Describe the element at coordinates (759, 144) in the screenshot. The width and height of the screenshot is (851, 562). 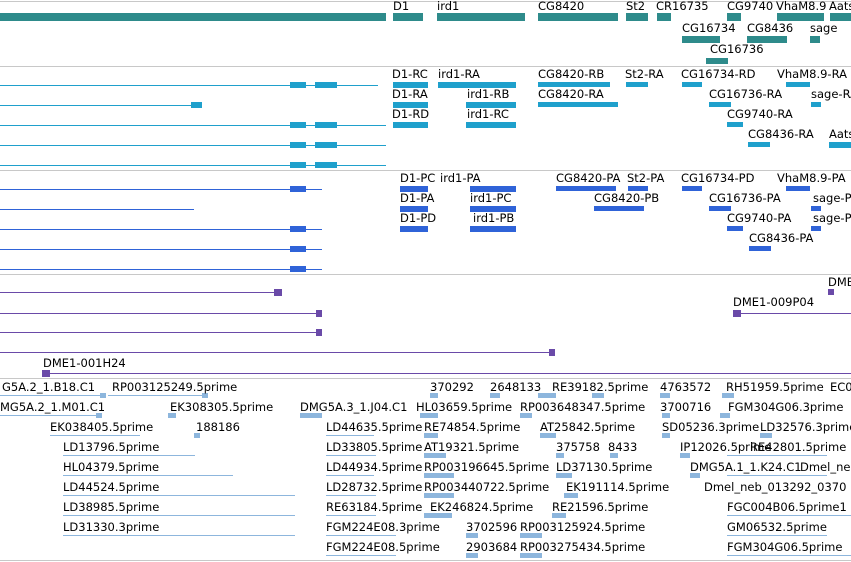
I see `transcript-feature-cg8436-ra` at that location.